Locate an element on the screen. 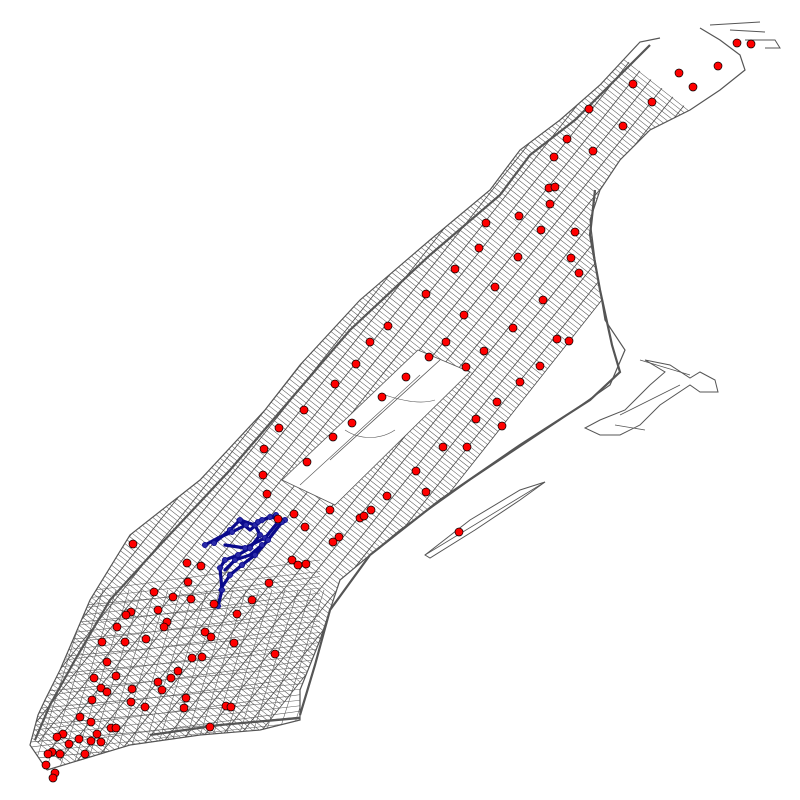  randalls-island is located at coordinates (651, 397).